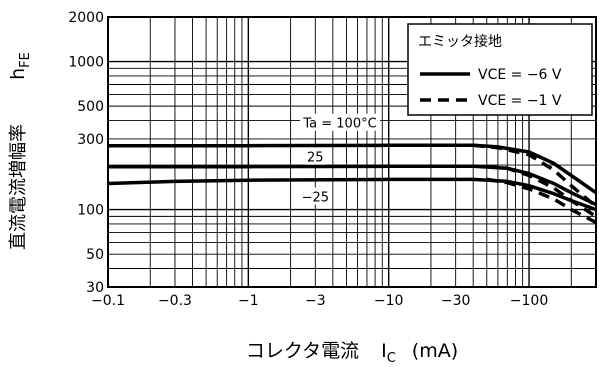 The image size is (599, 367). What do you see at coordinates (86, 153) in the screenshot?
I see `y-tick-labels: 30 50 100 300 500 1000 2000` at bounding box center [86, 153].